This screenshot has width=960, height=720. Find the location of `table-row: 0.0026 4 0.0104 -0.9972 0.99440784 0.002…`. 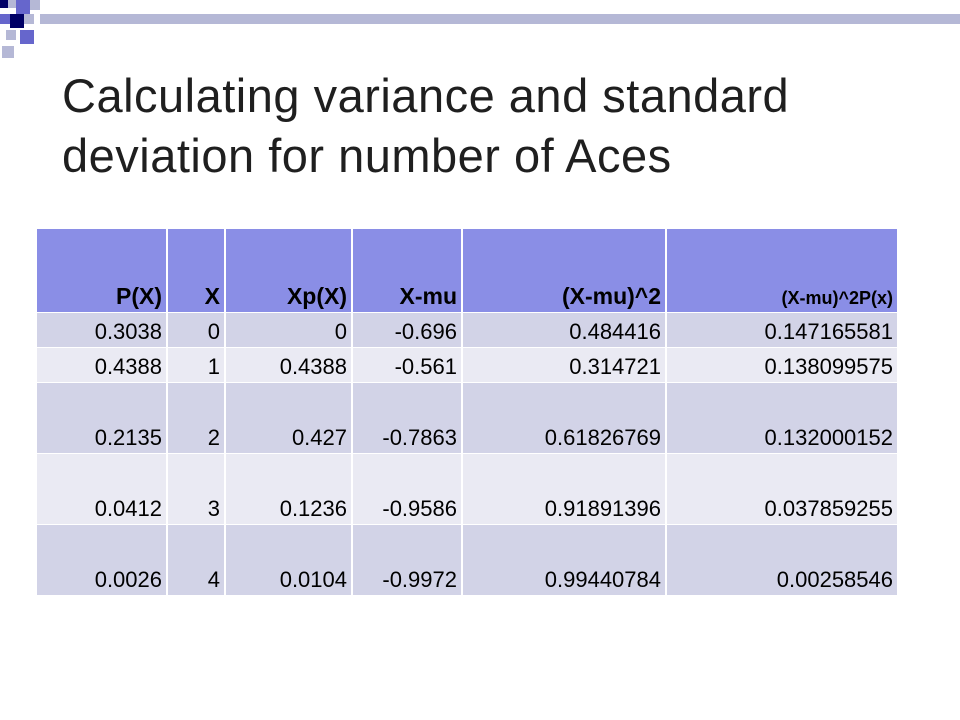

table-row: 0.0026 4 0.0104 -0.9972 0.99440784 0.002… is located at coordinates (467, 560).